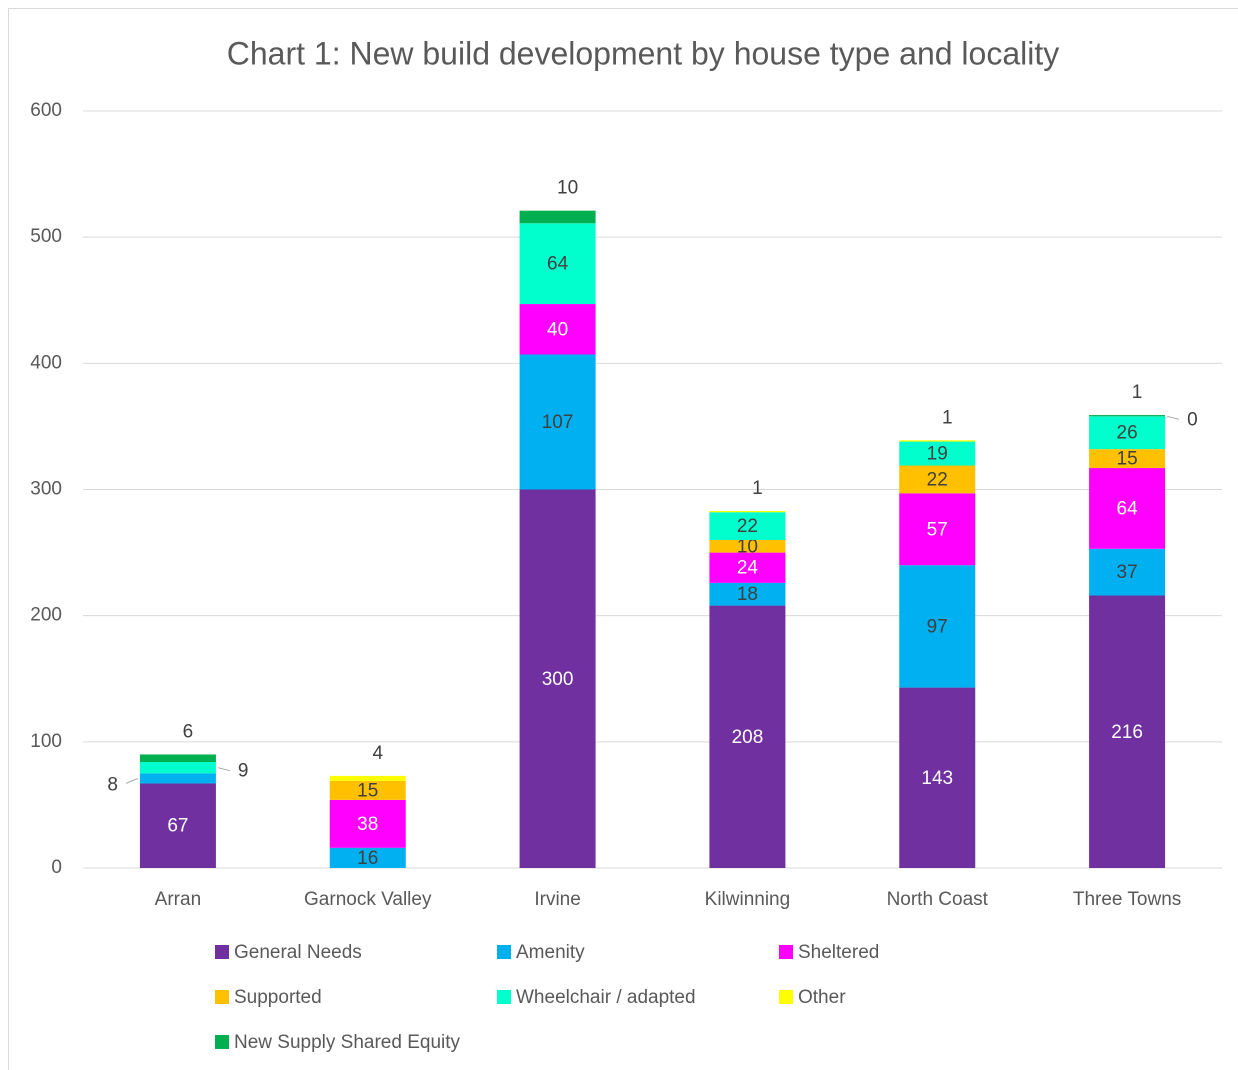 This screenshot has width=1238, height=1070. I want to click on data-label: 40, so click(557, 329).